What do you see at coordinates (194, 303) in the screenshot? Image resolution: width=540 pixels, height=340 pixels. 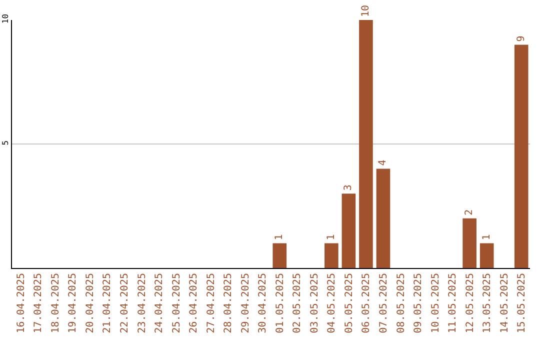 I see `x-tick-label: 26.04.2025` at bounding box center [194, 303].